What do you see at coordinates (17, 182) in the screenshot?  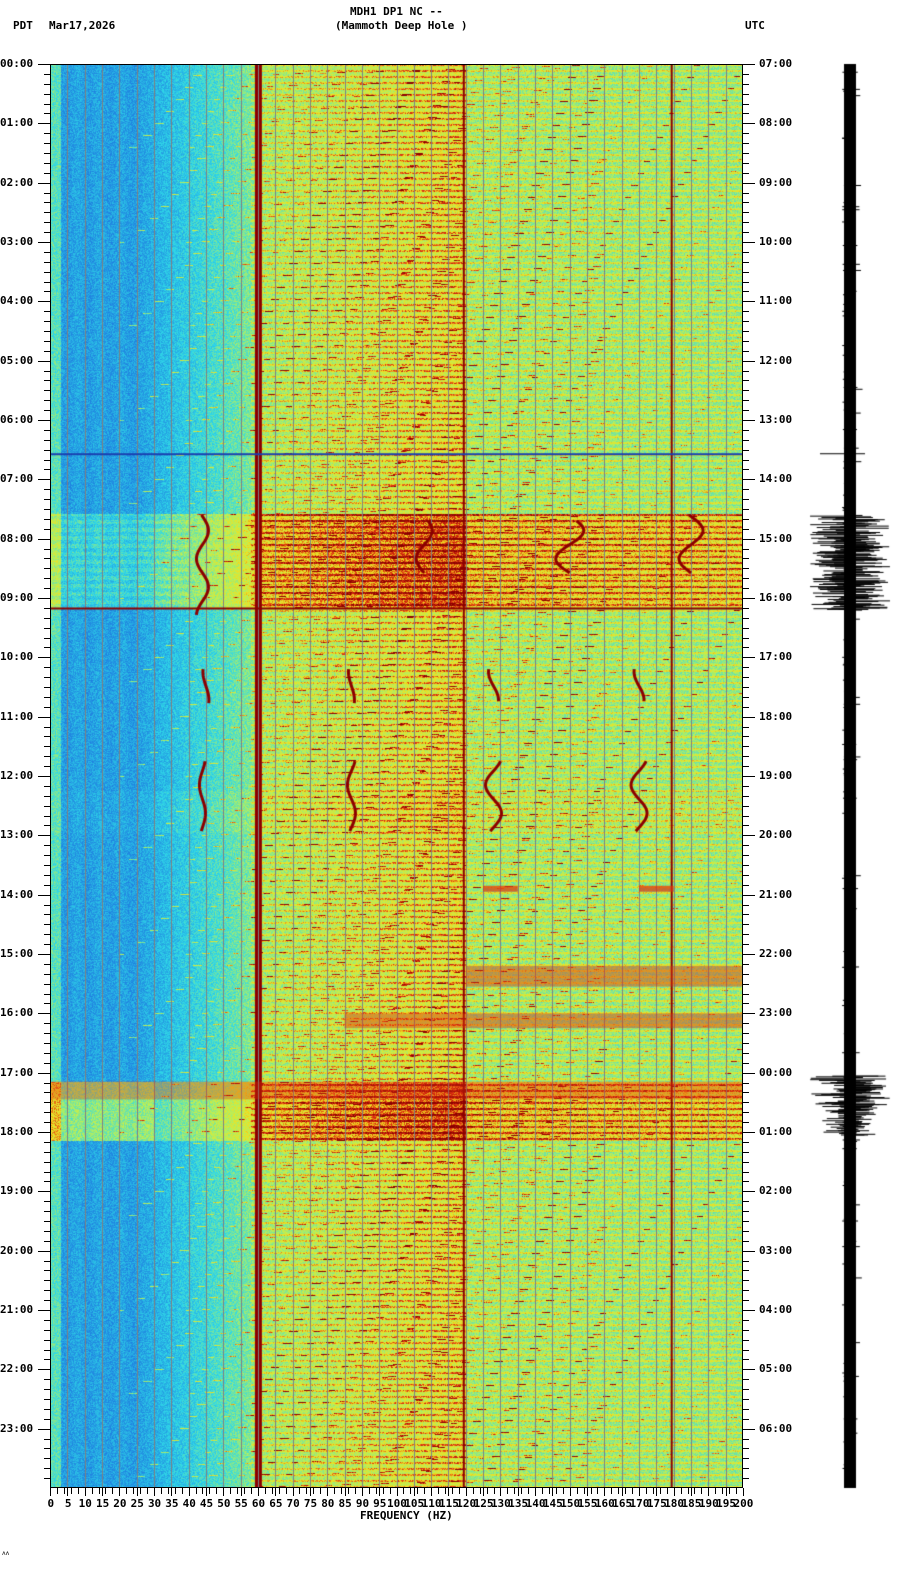 I see `left-time-label: 02:00` at bounding box center [17, 182].